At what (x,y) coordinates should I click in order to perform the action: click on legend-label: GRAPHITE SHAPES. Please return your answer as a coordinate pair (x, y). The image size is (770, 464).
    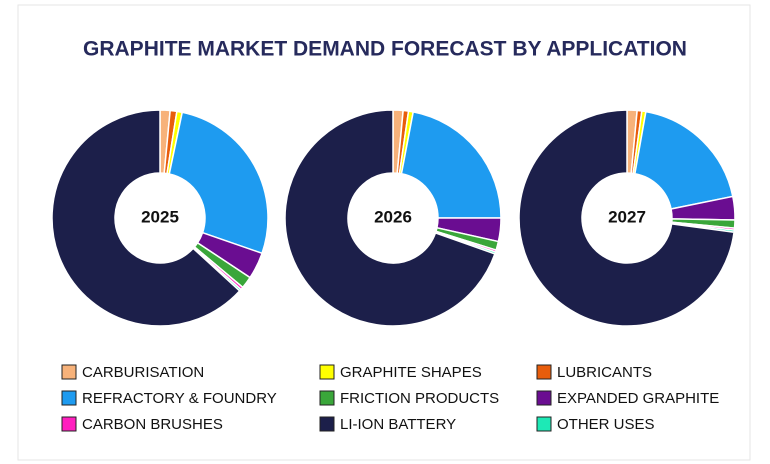
    Looking at the image, I should click on (411, 372).